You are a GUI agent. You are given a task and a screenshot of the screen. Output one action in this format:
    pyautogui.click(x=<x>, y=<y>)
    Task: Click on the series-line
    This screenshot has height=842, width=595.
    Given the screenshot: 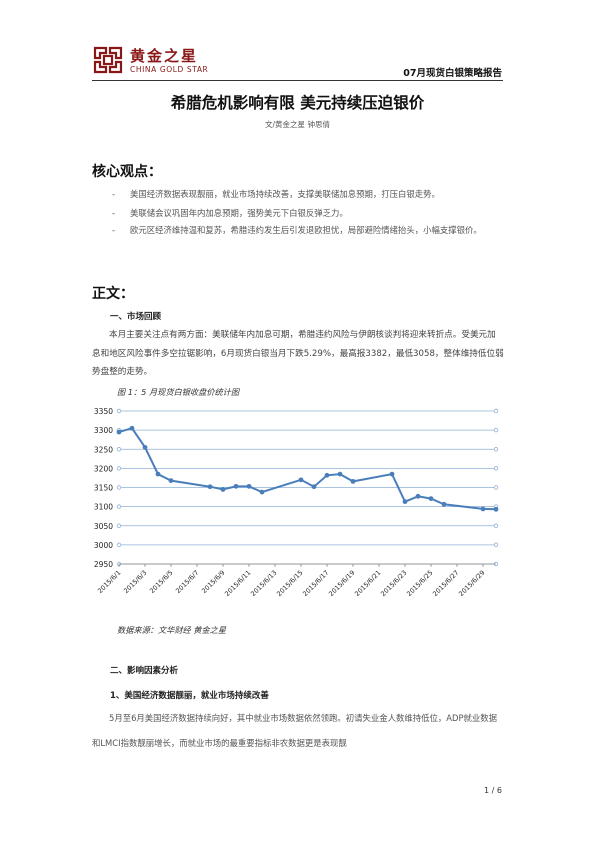 What is the action you would take?
    pyautogui.click(x=307, y=469)
    